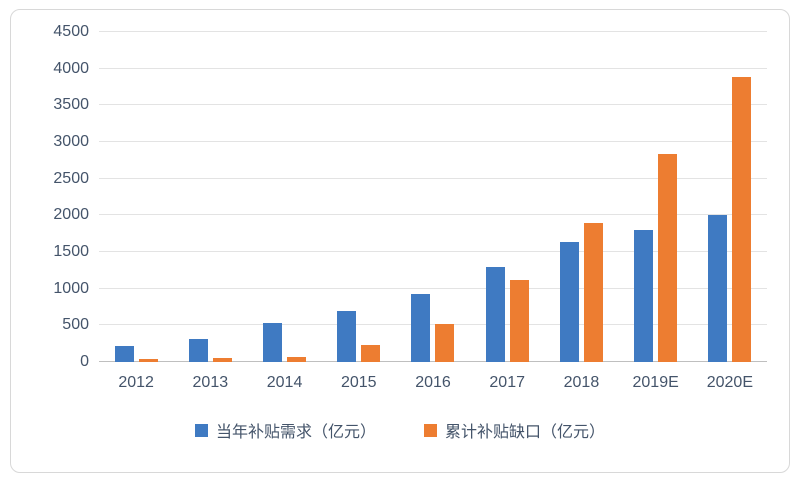  Describe the element at coordinates (295, 432) in the screenshot. I see `legend-label-series1: 当年补贴需求（亿元）` at that location.